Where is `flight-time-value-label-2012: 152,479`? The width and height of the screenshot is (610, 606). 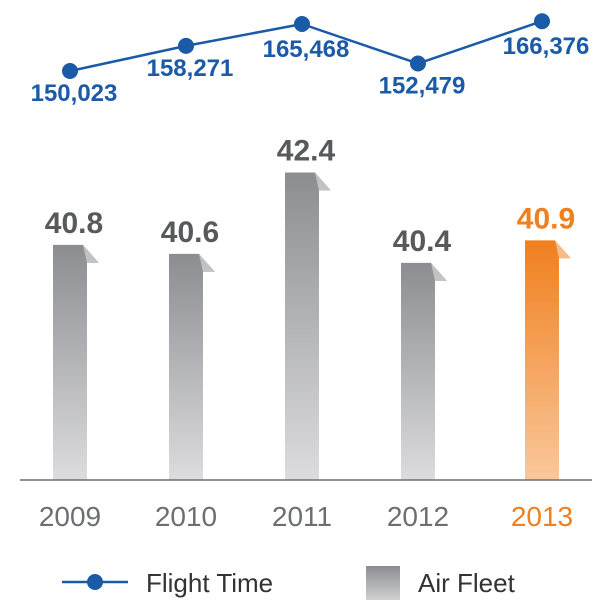 flight-time-value-label-2012: 152,479 is located at coordinates (422, 86).